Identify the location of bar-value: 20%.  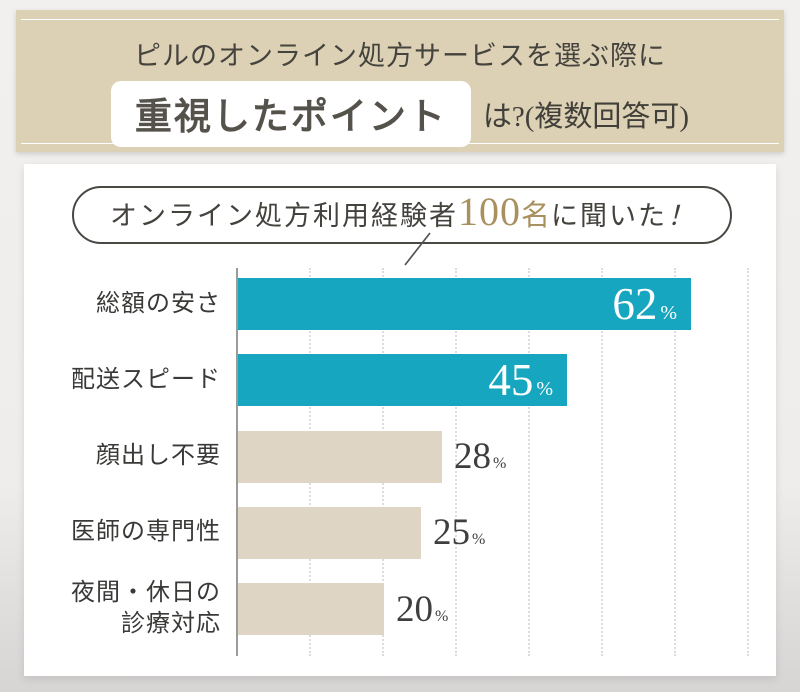
(422, 609).